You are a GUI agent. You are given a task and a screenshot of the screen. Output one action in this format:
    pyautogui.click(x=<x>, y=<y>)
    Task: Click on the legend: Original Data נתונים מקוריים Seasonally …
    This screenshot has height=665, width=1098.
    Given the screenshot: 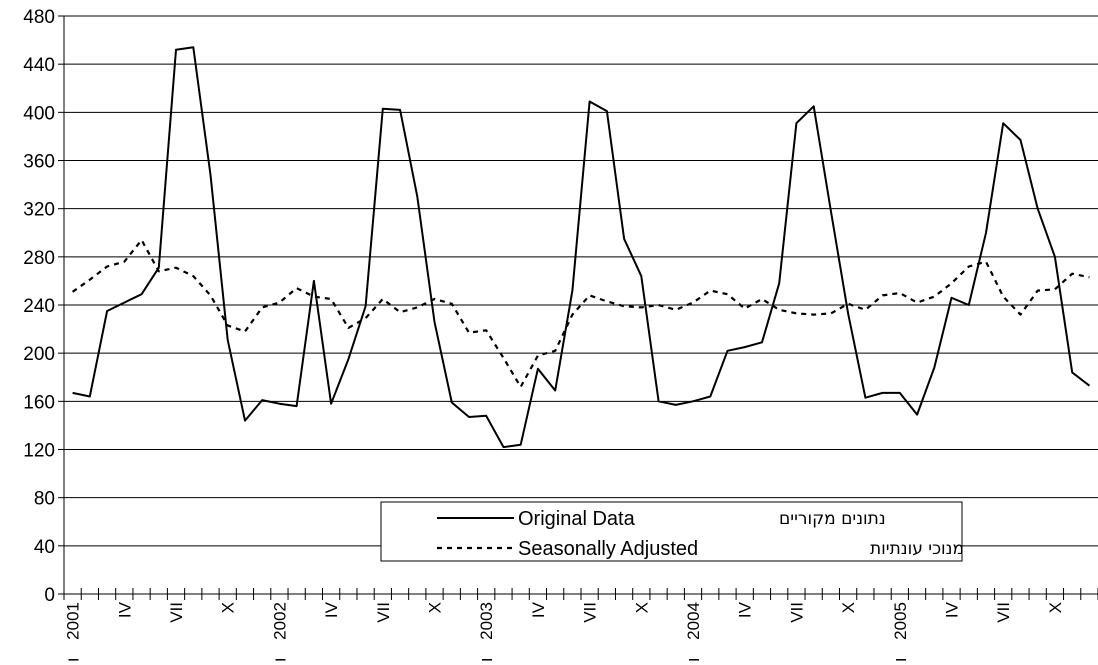 What is the action you would take?
    pyautogui.click(x=672, y=531)
    